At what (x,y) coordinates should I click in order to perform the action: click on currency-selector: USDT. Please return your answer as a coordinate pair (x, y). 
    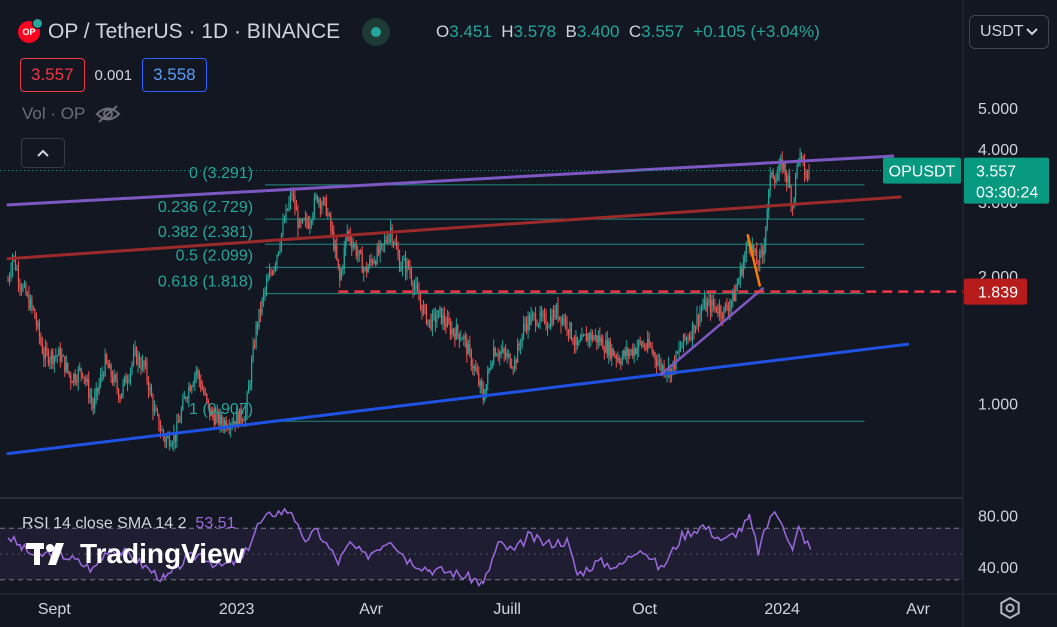
    Looking at the image, I should click on (1009, 32).